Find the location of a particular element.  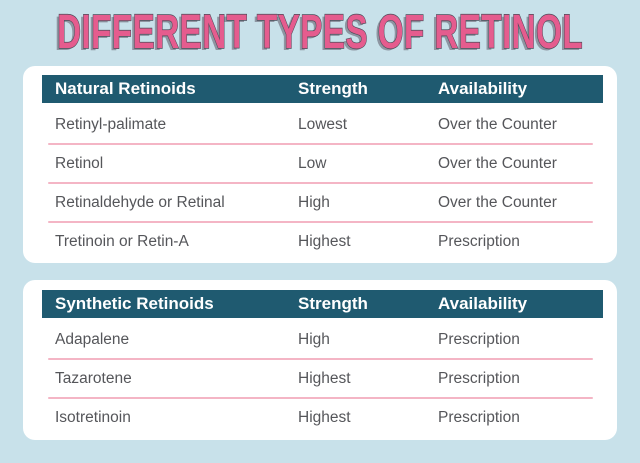

page-title-shadow: DIFFERENT TYPES OF RETINOL is located at coordinates (318, 33).